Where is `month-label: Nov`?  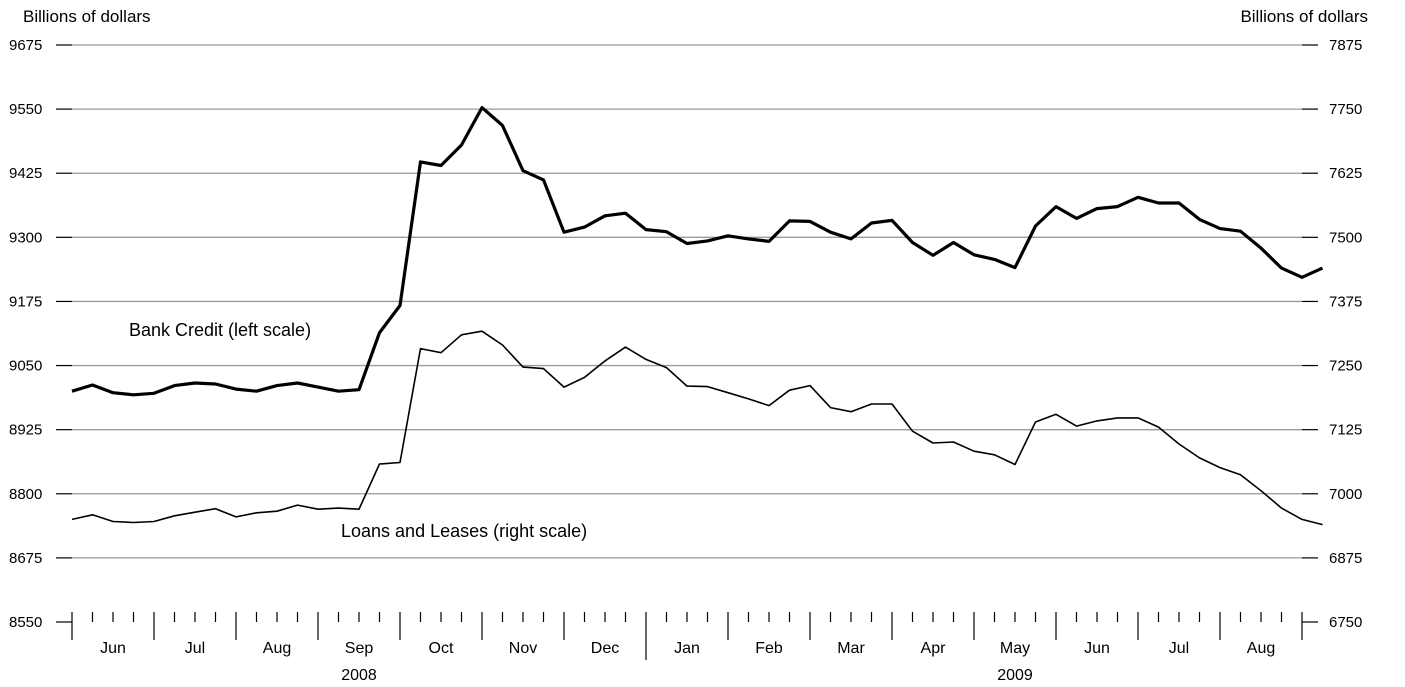
month-label: Nov is located at coordinates (523, 648).